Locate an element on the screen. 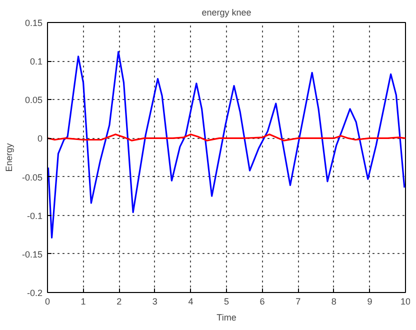  x-tick-label: 2 is located at coordinates (119, 301).